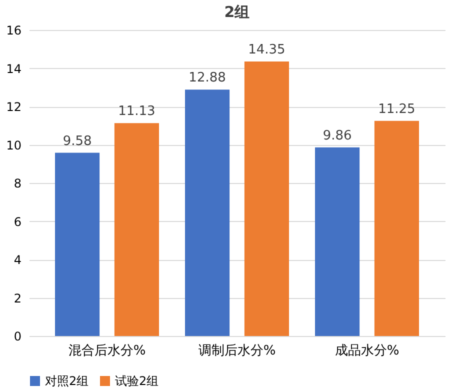  Describe the element at coordinates (337, 136) in the screenshot. I see `data-label: 9.86` at that location.